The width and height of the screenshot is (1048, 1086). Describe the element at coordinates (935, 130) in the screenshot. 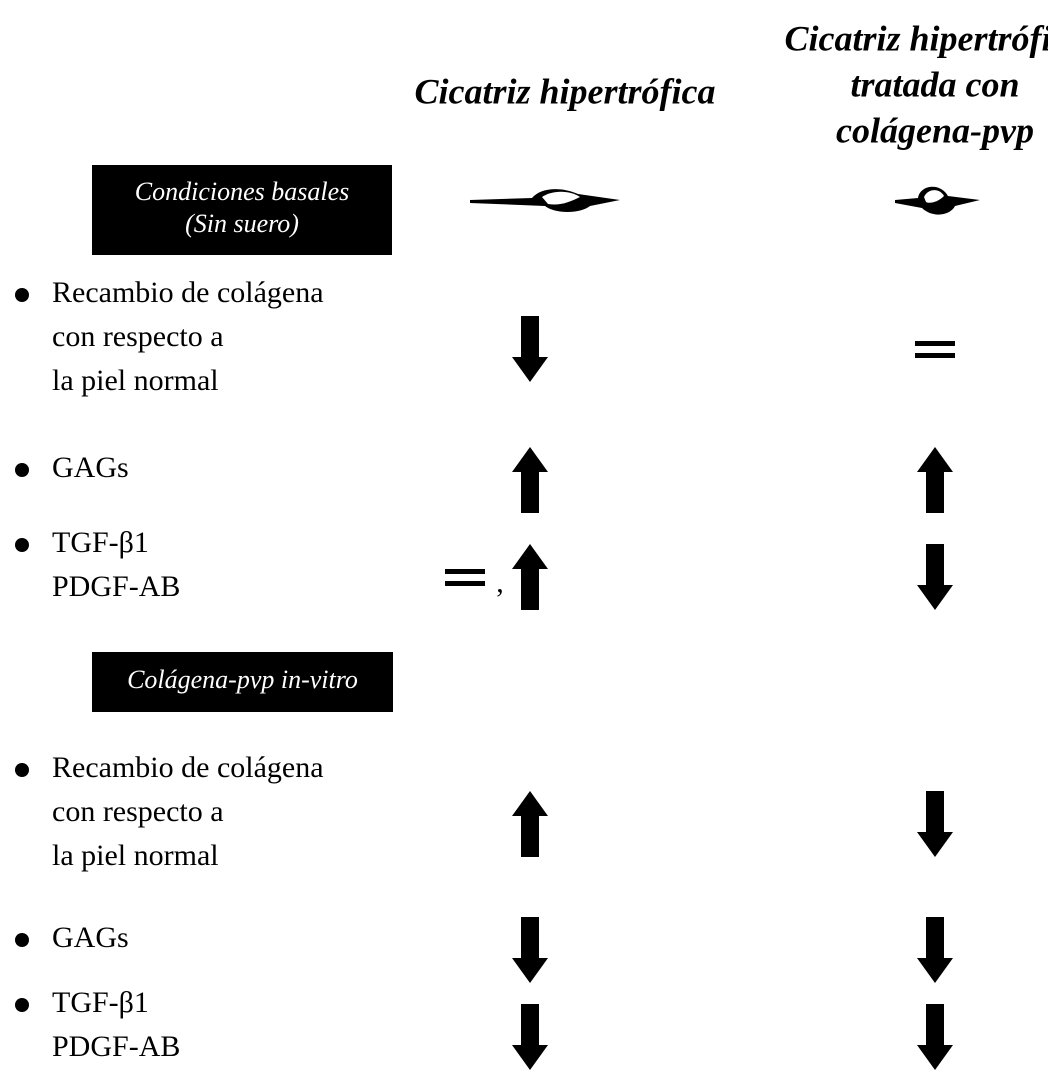

I see `column-header: colágena-pvp` at that location.